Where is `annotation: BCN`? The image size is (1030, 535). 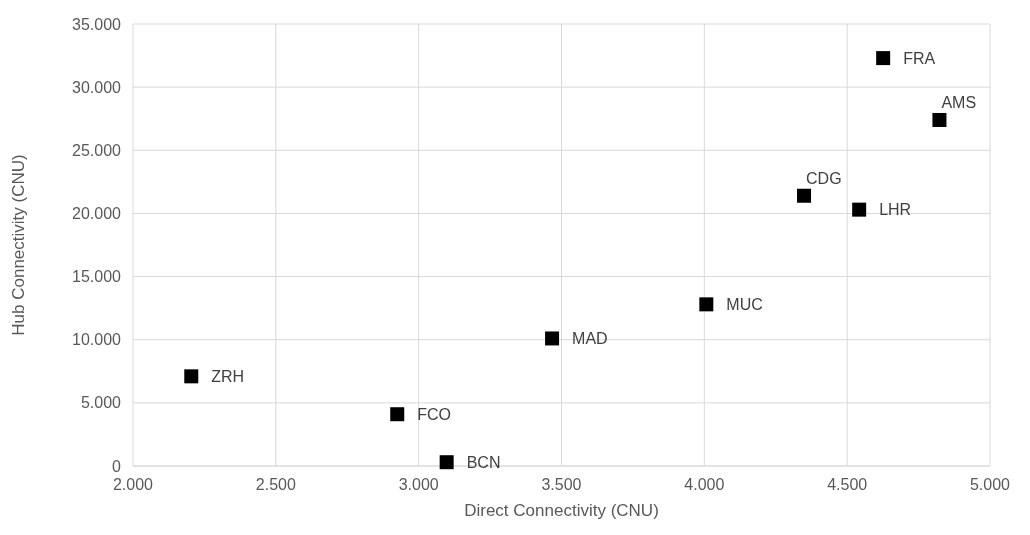
annotation: BCN is located at coordinates (483, 462).